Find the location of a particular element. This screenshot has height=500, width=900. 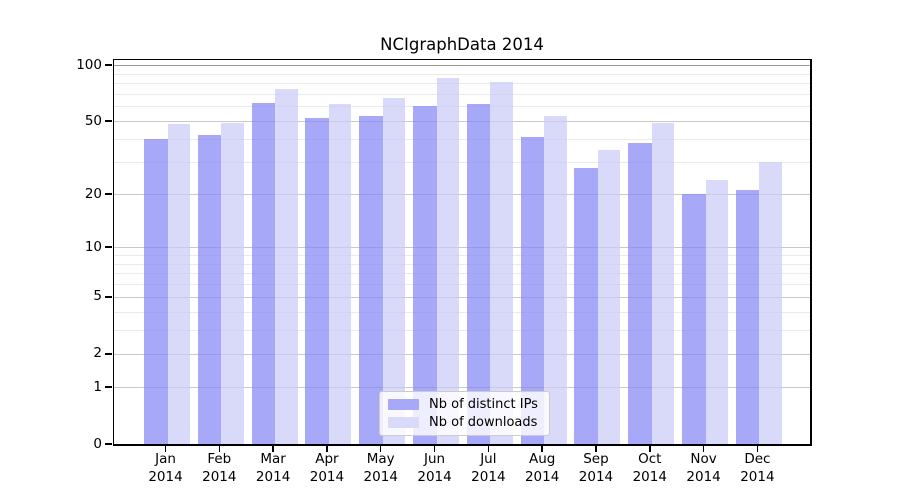

bar-jan-downloads is located at coordinates (178, 284).